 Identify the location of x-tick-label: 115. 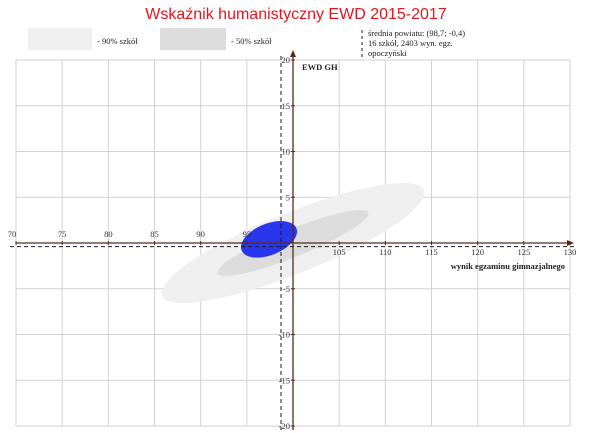
(431, 252).